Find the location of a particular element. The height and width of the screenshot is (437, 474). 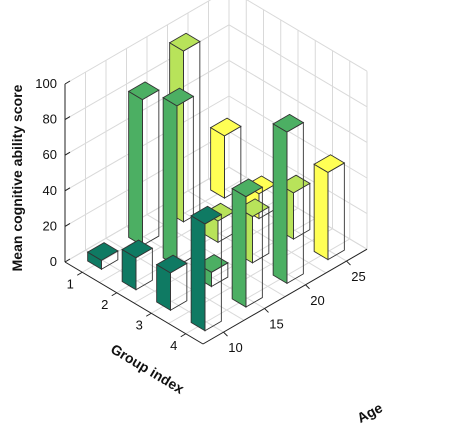

y-tick-label: 20 is located at coordinates (317, 300).